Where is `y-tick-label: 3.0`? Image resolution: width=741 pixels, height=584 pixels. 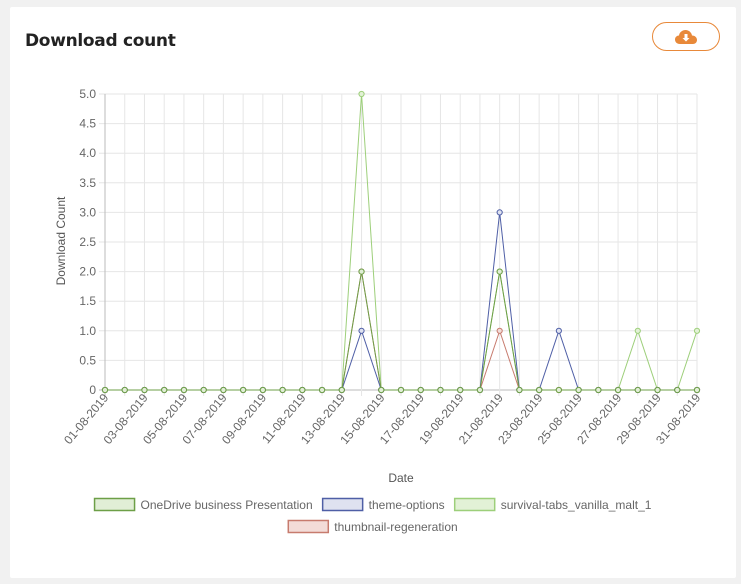
y-tick-label: 3.0 is located at coordinates (87, 212).